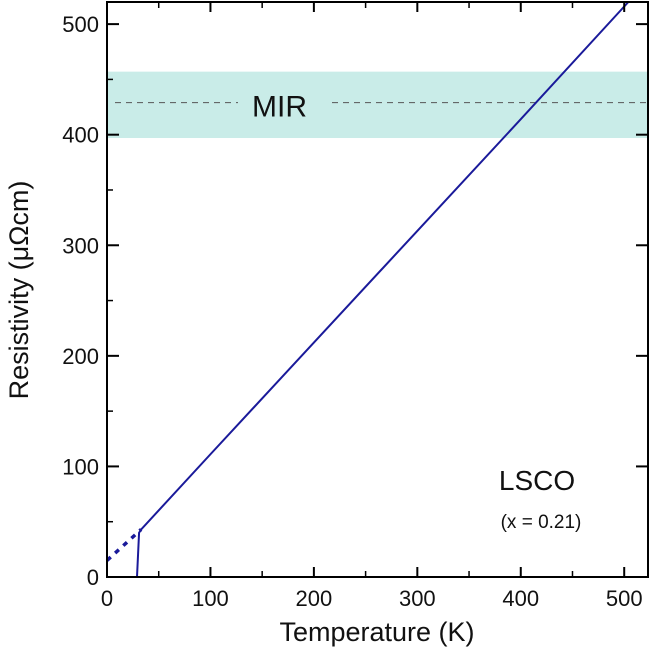  What do you see at coordinates (107, 598) in the screenshot?
I see `x-tick-label: 0` at bounding box center [107, 598].